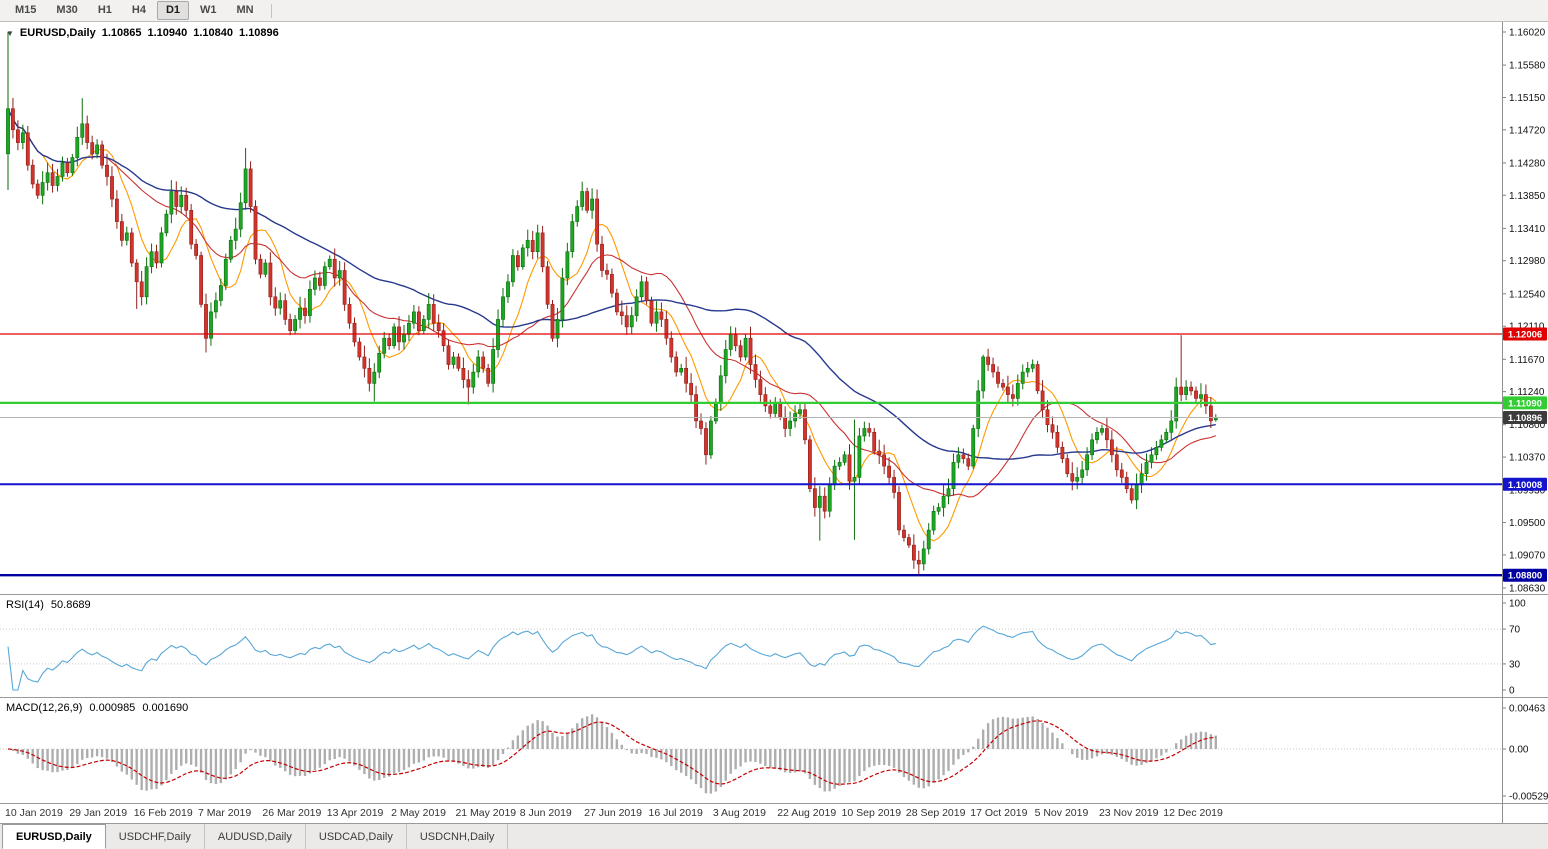  What do you see at coordinates (355, 813) in the screenshot?
I see `date-label: 13 Apr 2019` at bounding box center [355, 813].